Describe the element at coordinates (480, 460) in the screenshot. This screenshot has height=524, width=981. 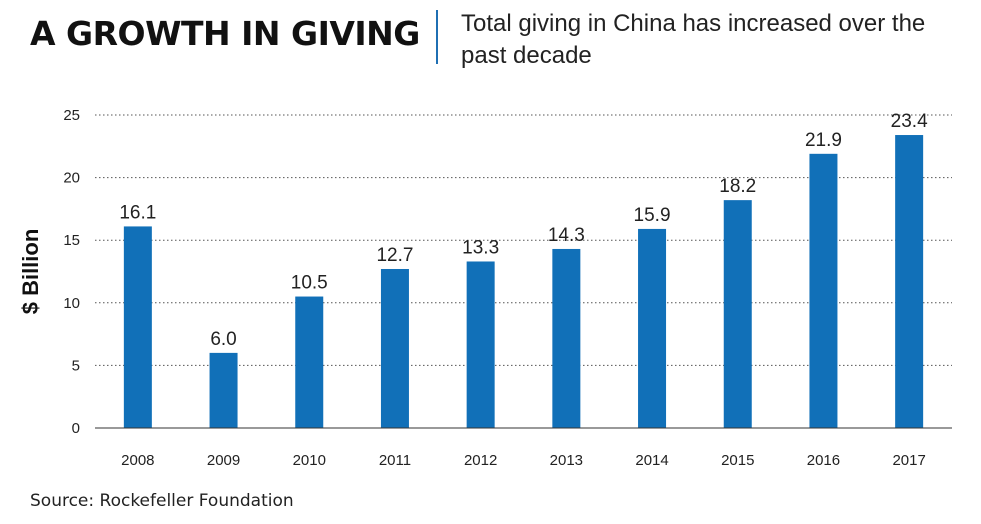
I see `x-tick-label: 2012` at that location.